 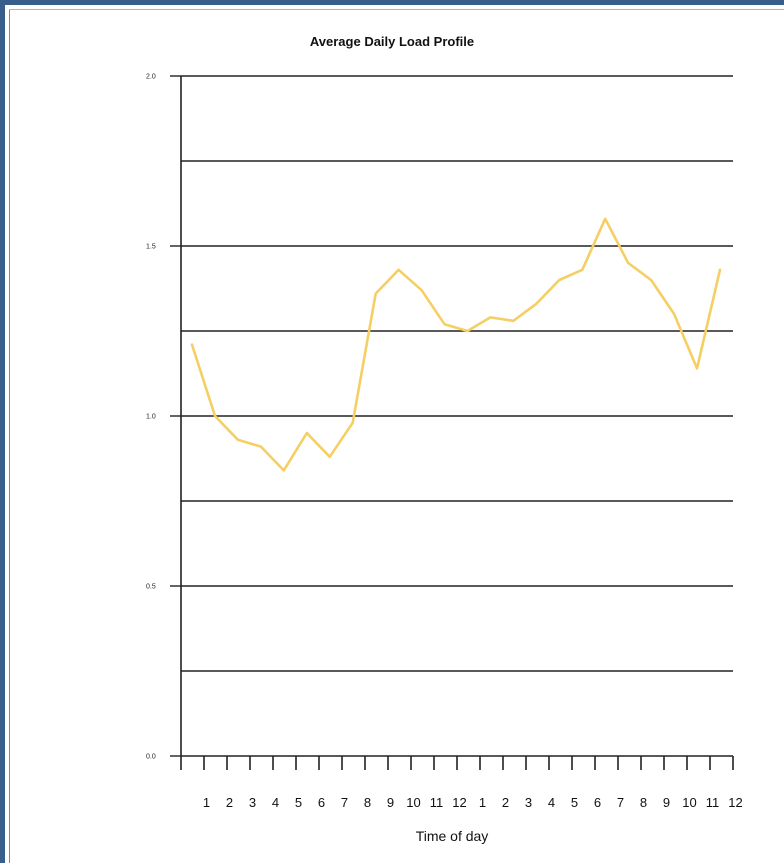 I want to click on frame-top-divider, so click(x=396, y=9).